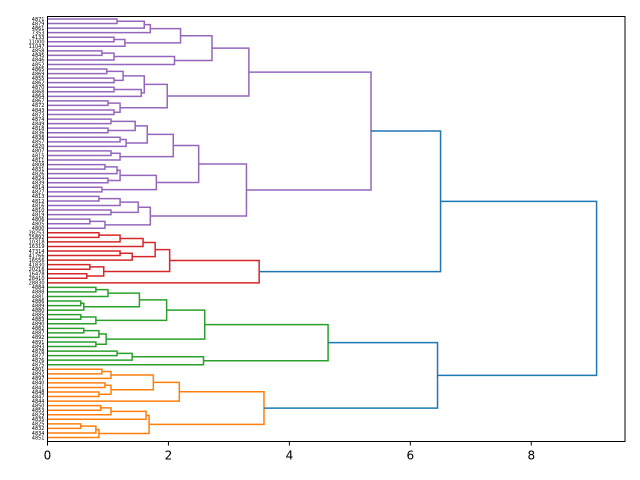 The image size is (640, 480). I want to click on leaf-label: 28253, so click(37, 234).